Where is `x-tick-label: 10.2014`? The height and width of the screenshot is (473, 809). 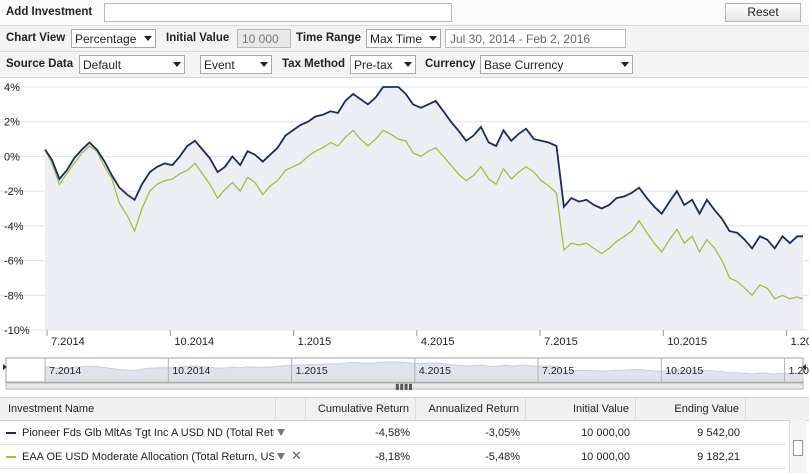
x-tick-label: 10.2014 is located at coordinates (194, 342).